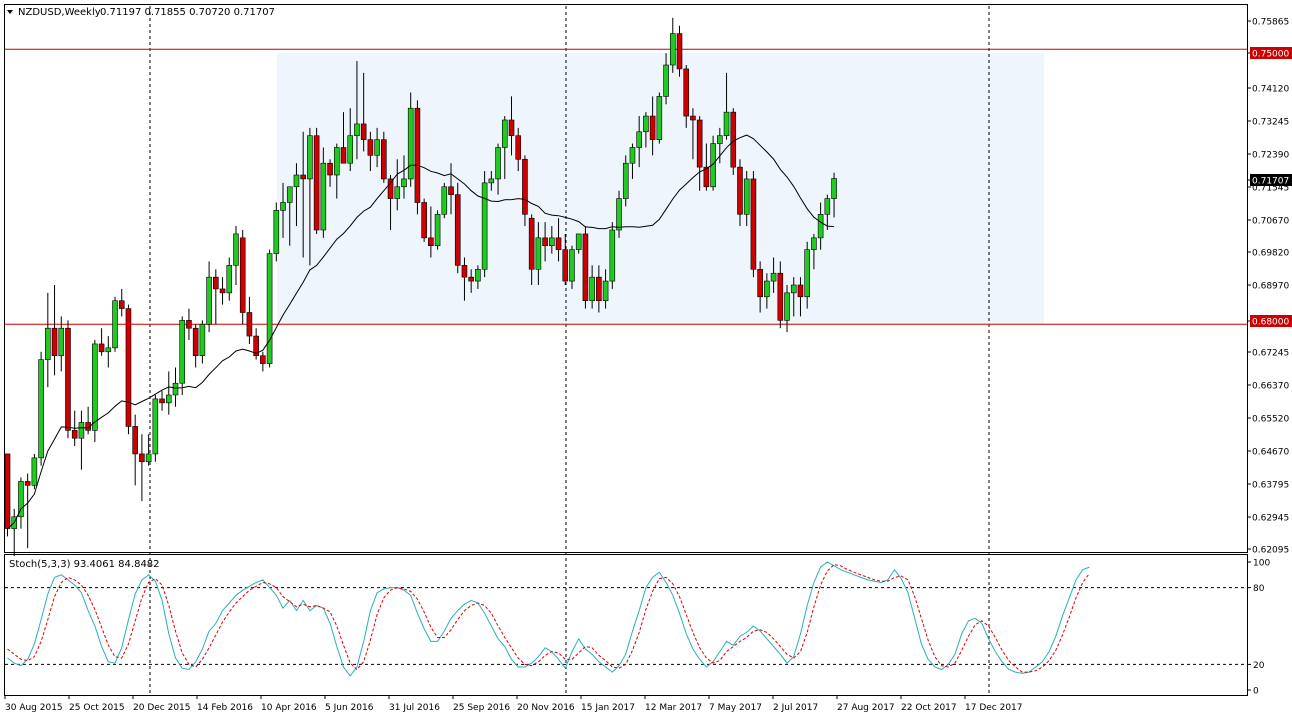 The height and width of the screenshot is (719, 1292). Describe the element at coordinates (187, 12) in the screenshot. I see `ohlc-label: 0.71197 0.71855 0.70720 0.71707` at that location.